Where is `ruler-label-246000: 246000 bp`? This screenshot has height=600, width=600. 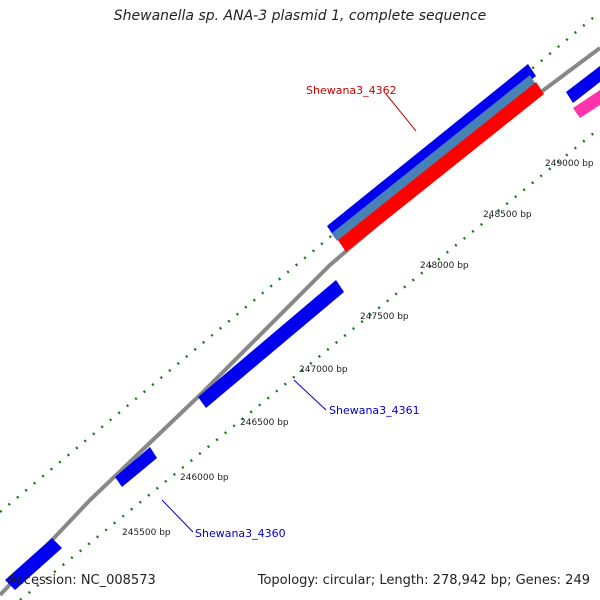
ruler-label-246000: 246000 bp is located at coordinates (204, 478).